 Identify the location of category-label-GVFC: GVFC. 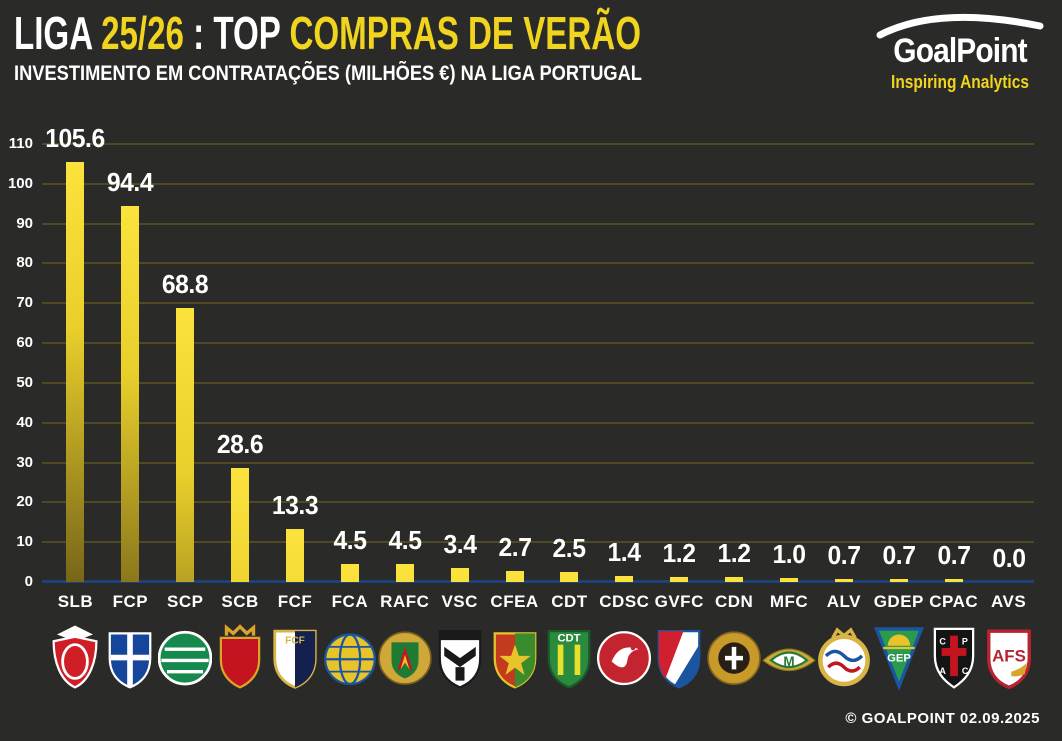
(679, 601).